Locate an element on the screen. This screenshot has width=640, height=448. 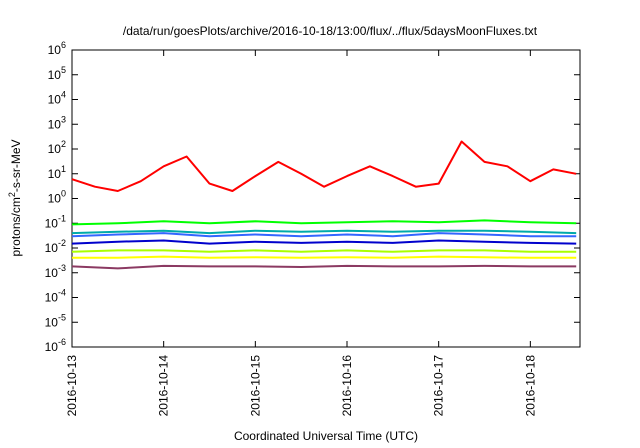
y-tick-label: 10⁻¹ is located at coordinates (55, 221).